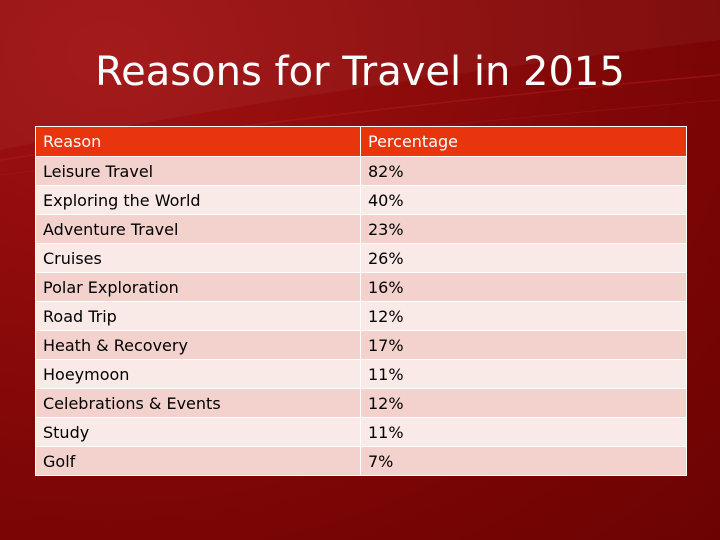 Image resolution: width=720 pixels, height=540 pixels. I want to click on percentage-cell: 23%, so click(523, 229).